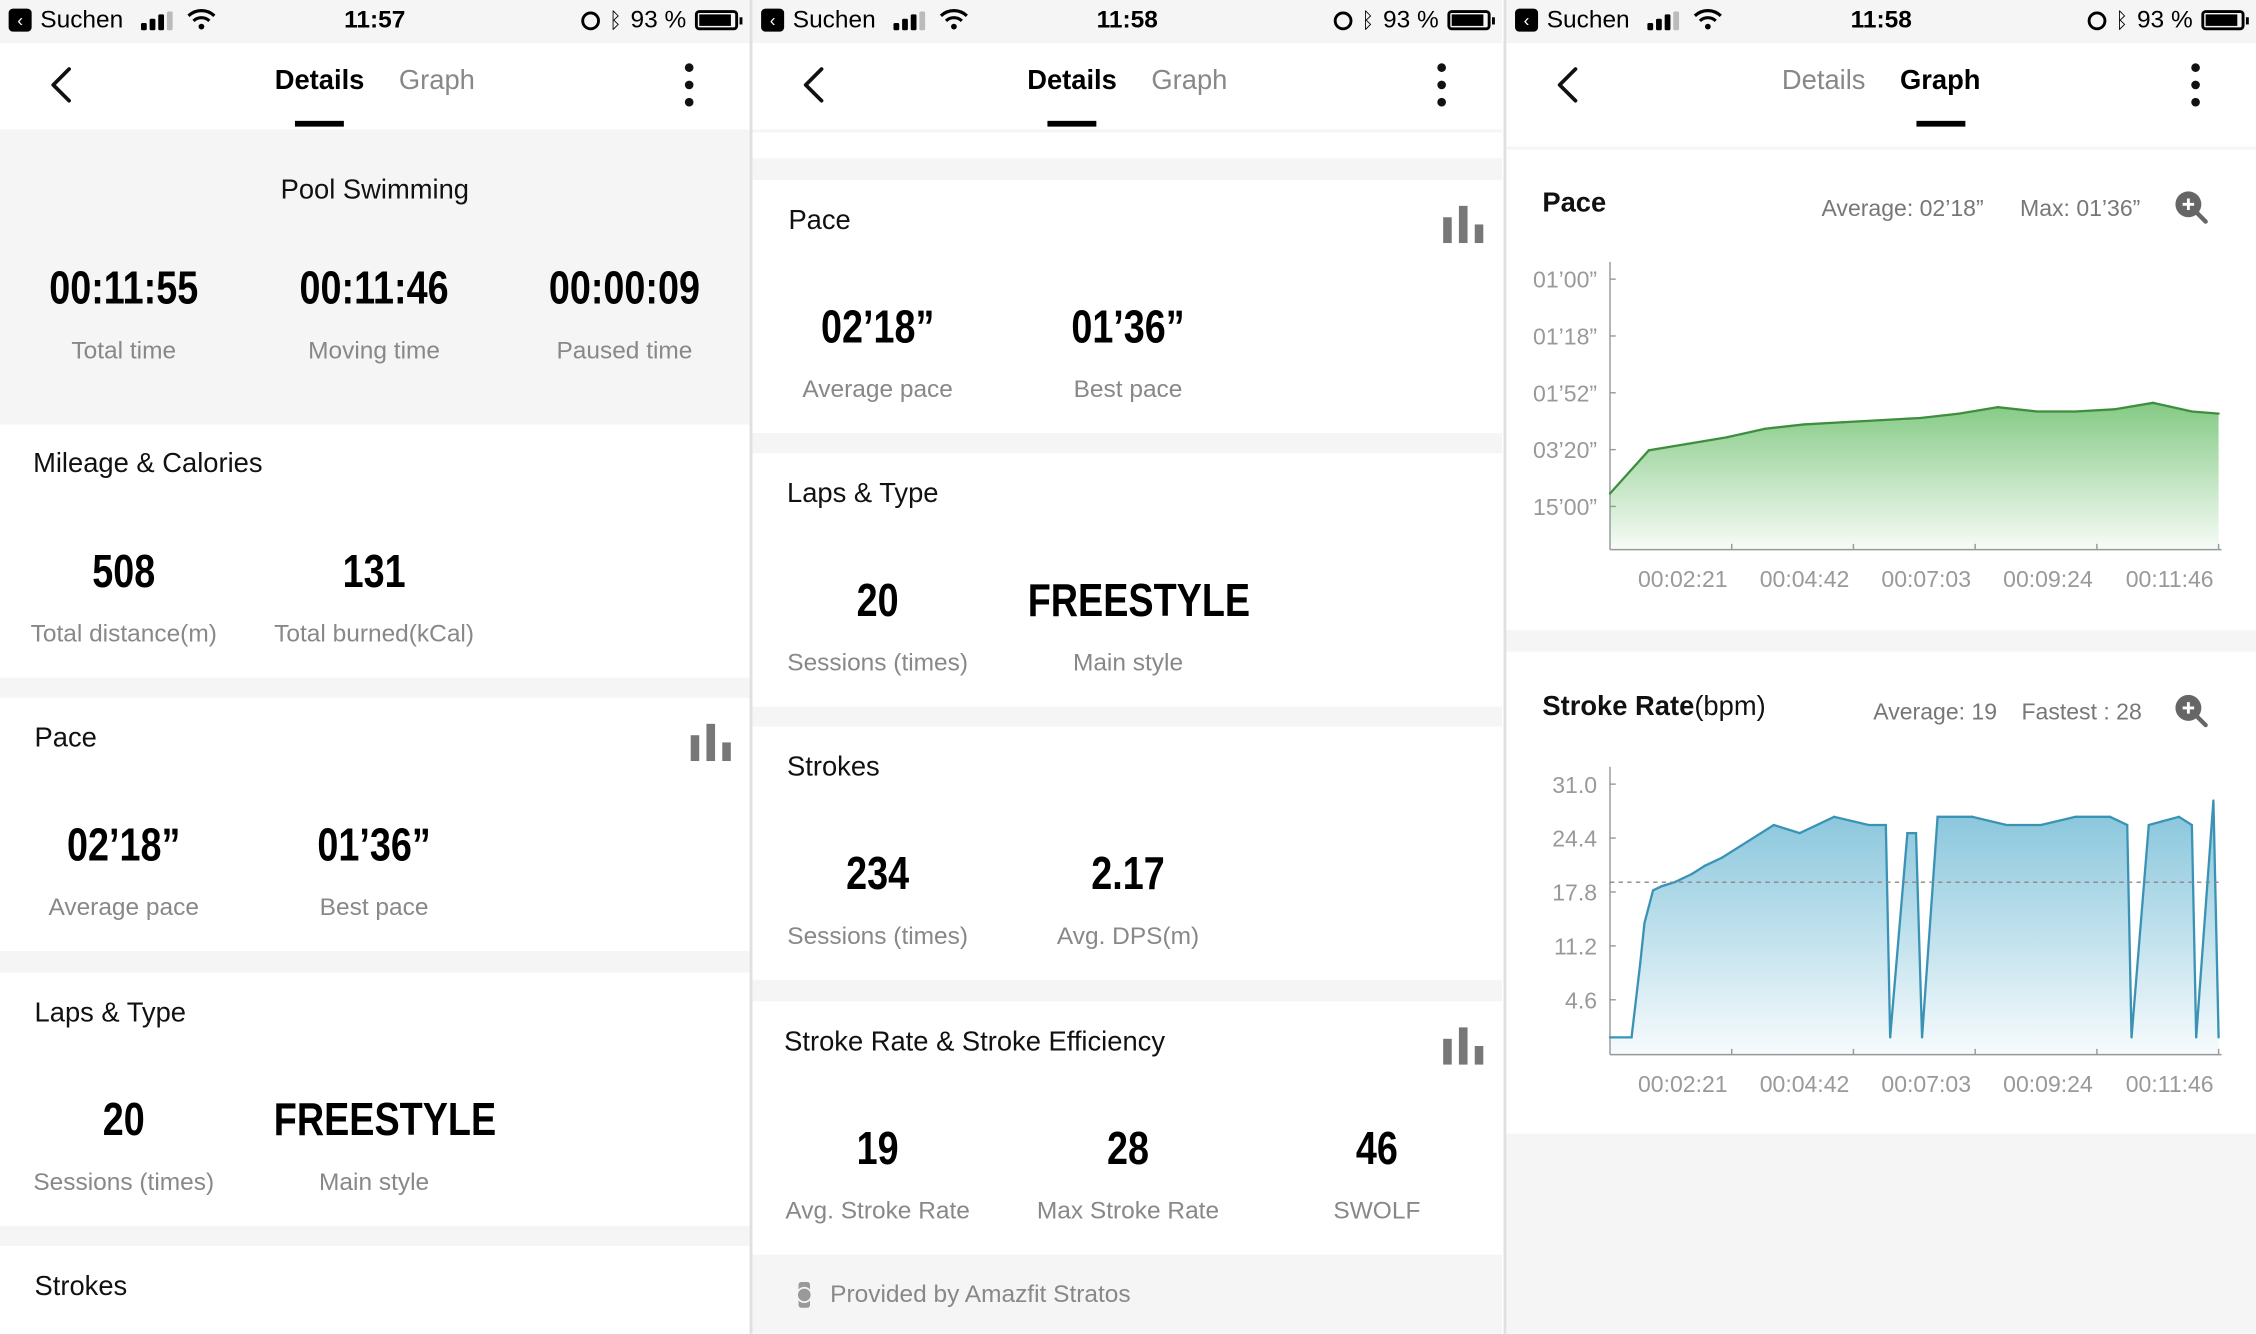  I want to click on stroke-chart-title-group: Stroke Rate(bpm), so click(1653, 708).